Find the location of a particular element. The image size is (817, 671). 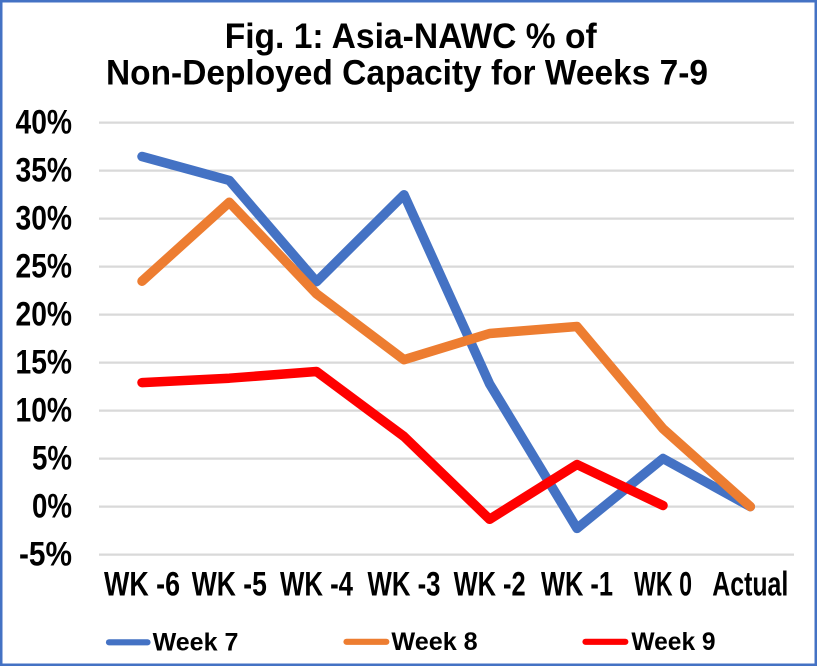

svg-text: WK -6 is located at coordinates (142, 584).